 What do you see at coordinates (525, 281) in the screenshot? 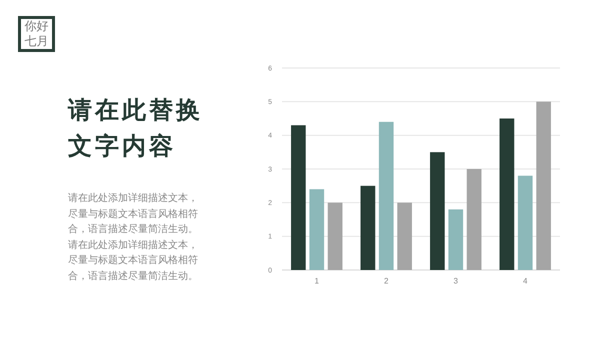
I see `x-tick-label: 4` at bounding box center [525, 281].